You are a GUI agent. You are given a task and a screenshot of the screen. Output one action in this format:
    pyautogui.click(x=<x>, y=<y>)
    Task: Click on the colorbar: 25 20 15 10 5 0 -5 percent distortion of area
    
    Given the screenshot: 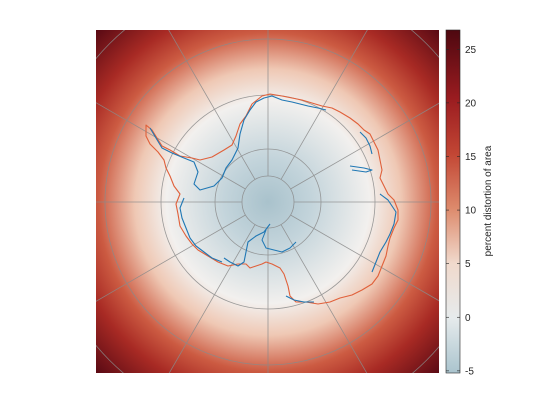 What is the action you would take?
    pyautogui.click(x=469, y=203)
    